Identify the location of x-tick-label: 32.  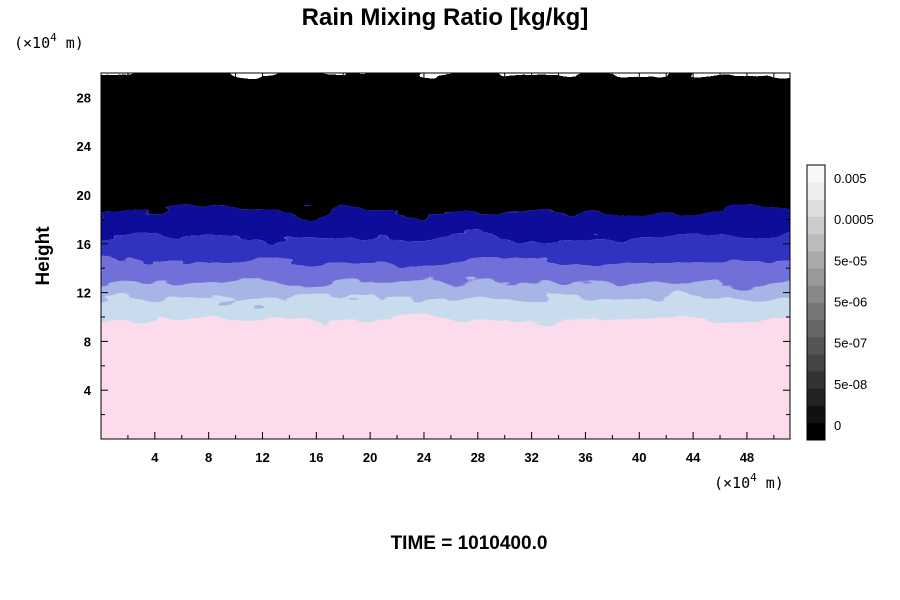
(531, 457).